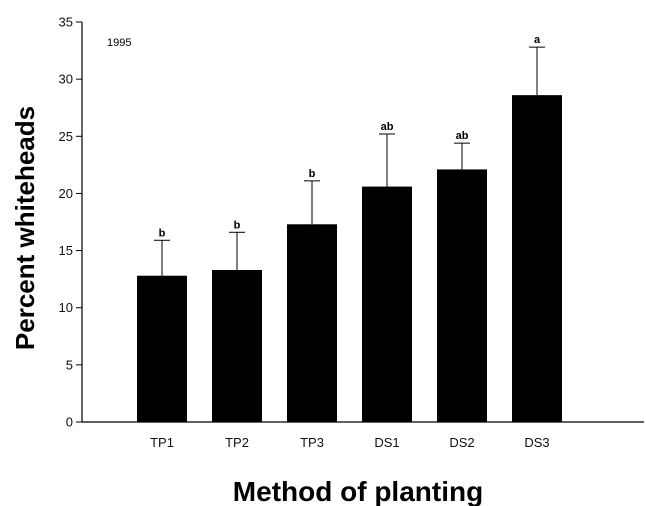 The height and width of the screenshot is (506, 646). What do you see at coordinates (66, 222) in the screenshot?
I see `y-tick-labels: 0 5 10 15 20 25 30 35` at bounding box center [66, 222].